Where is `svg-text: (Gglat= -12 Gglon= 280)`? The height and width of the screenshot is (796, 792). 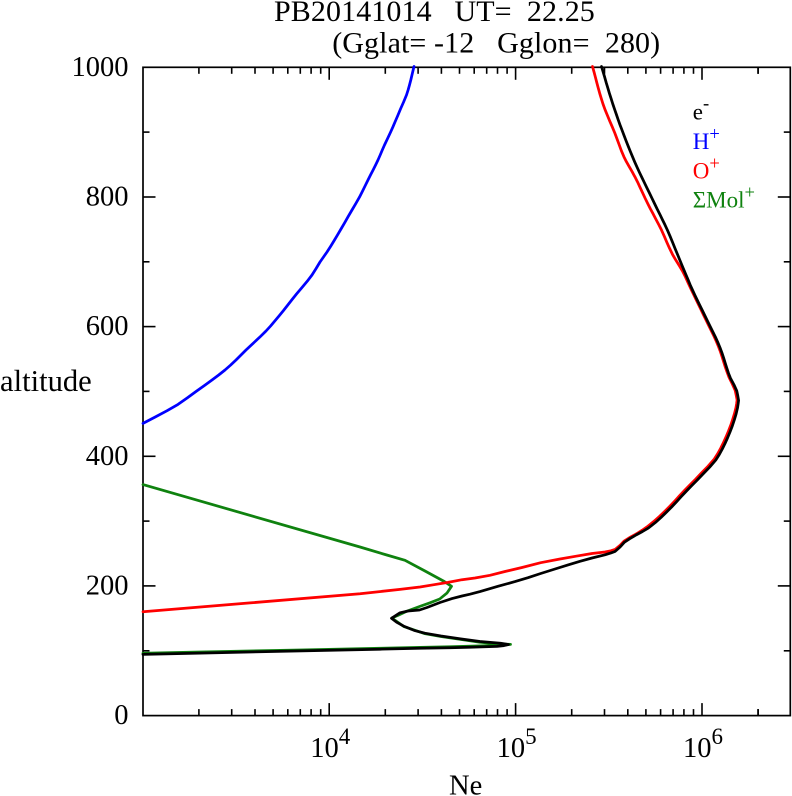
svg-text: (Gglat= -12 Gglon= 280) is located at coordinates (496, 43).